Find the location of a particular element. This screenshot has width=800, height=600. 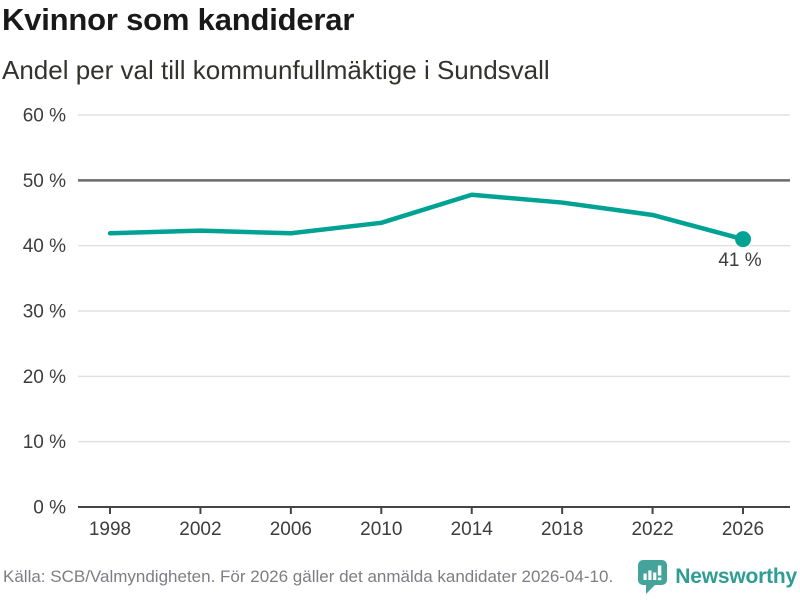

newsworthy-wordmark: Newsworthy is located at coordinates (736, 576).